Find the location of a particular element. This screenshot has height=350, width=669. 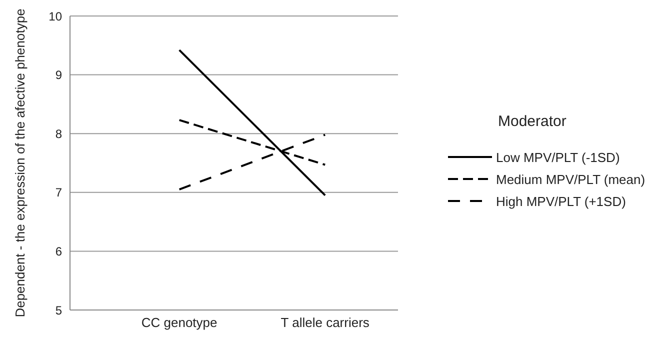

legend-label: High MPV/PLT (+1SD) is located at coordinates (561, 201).